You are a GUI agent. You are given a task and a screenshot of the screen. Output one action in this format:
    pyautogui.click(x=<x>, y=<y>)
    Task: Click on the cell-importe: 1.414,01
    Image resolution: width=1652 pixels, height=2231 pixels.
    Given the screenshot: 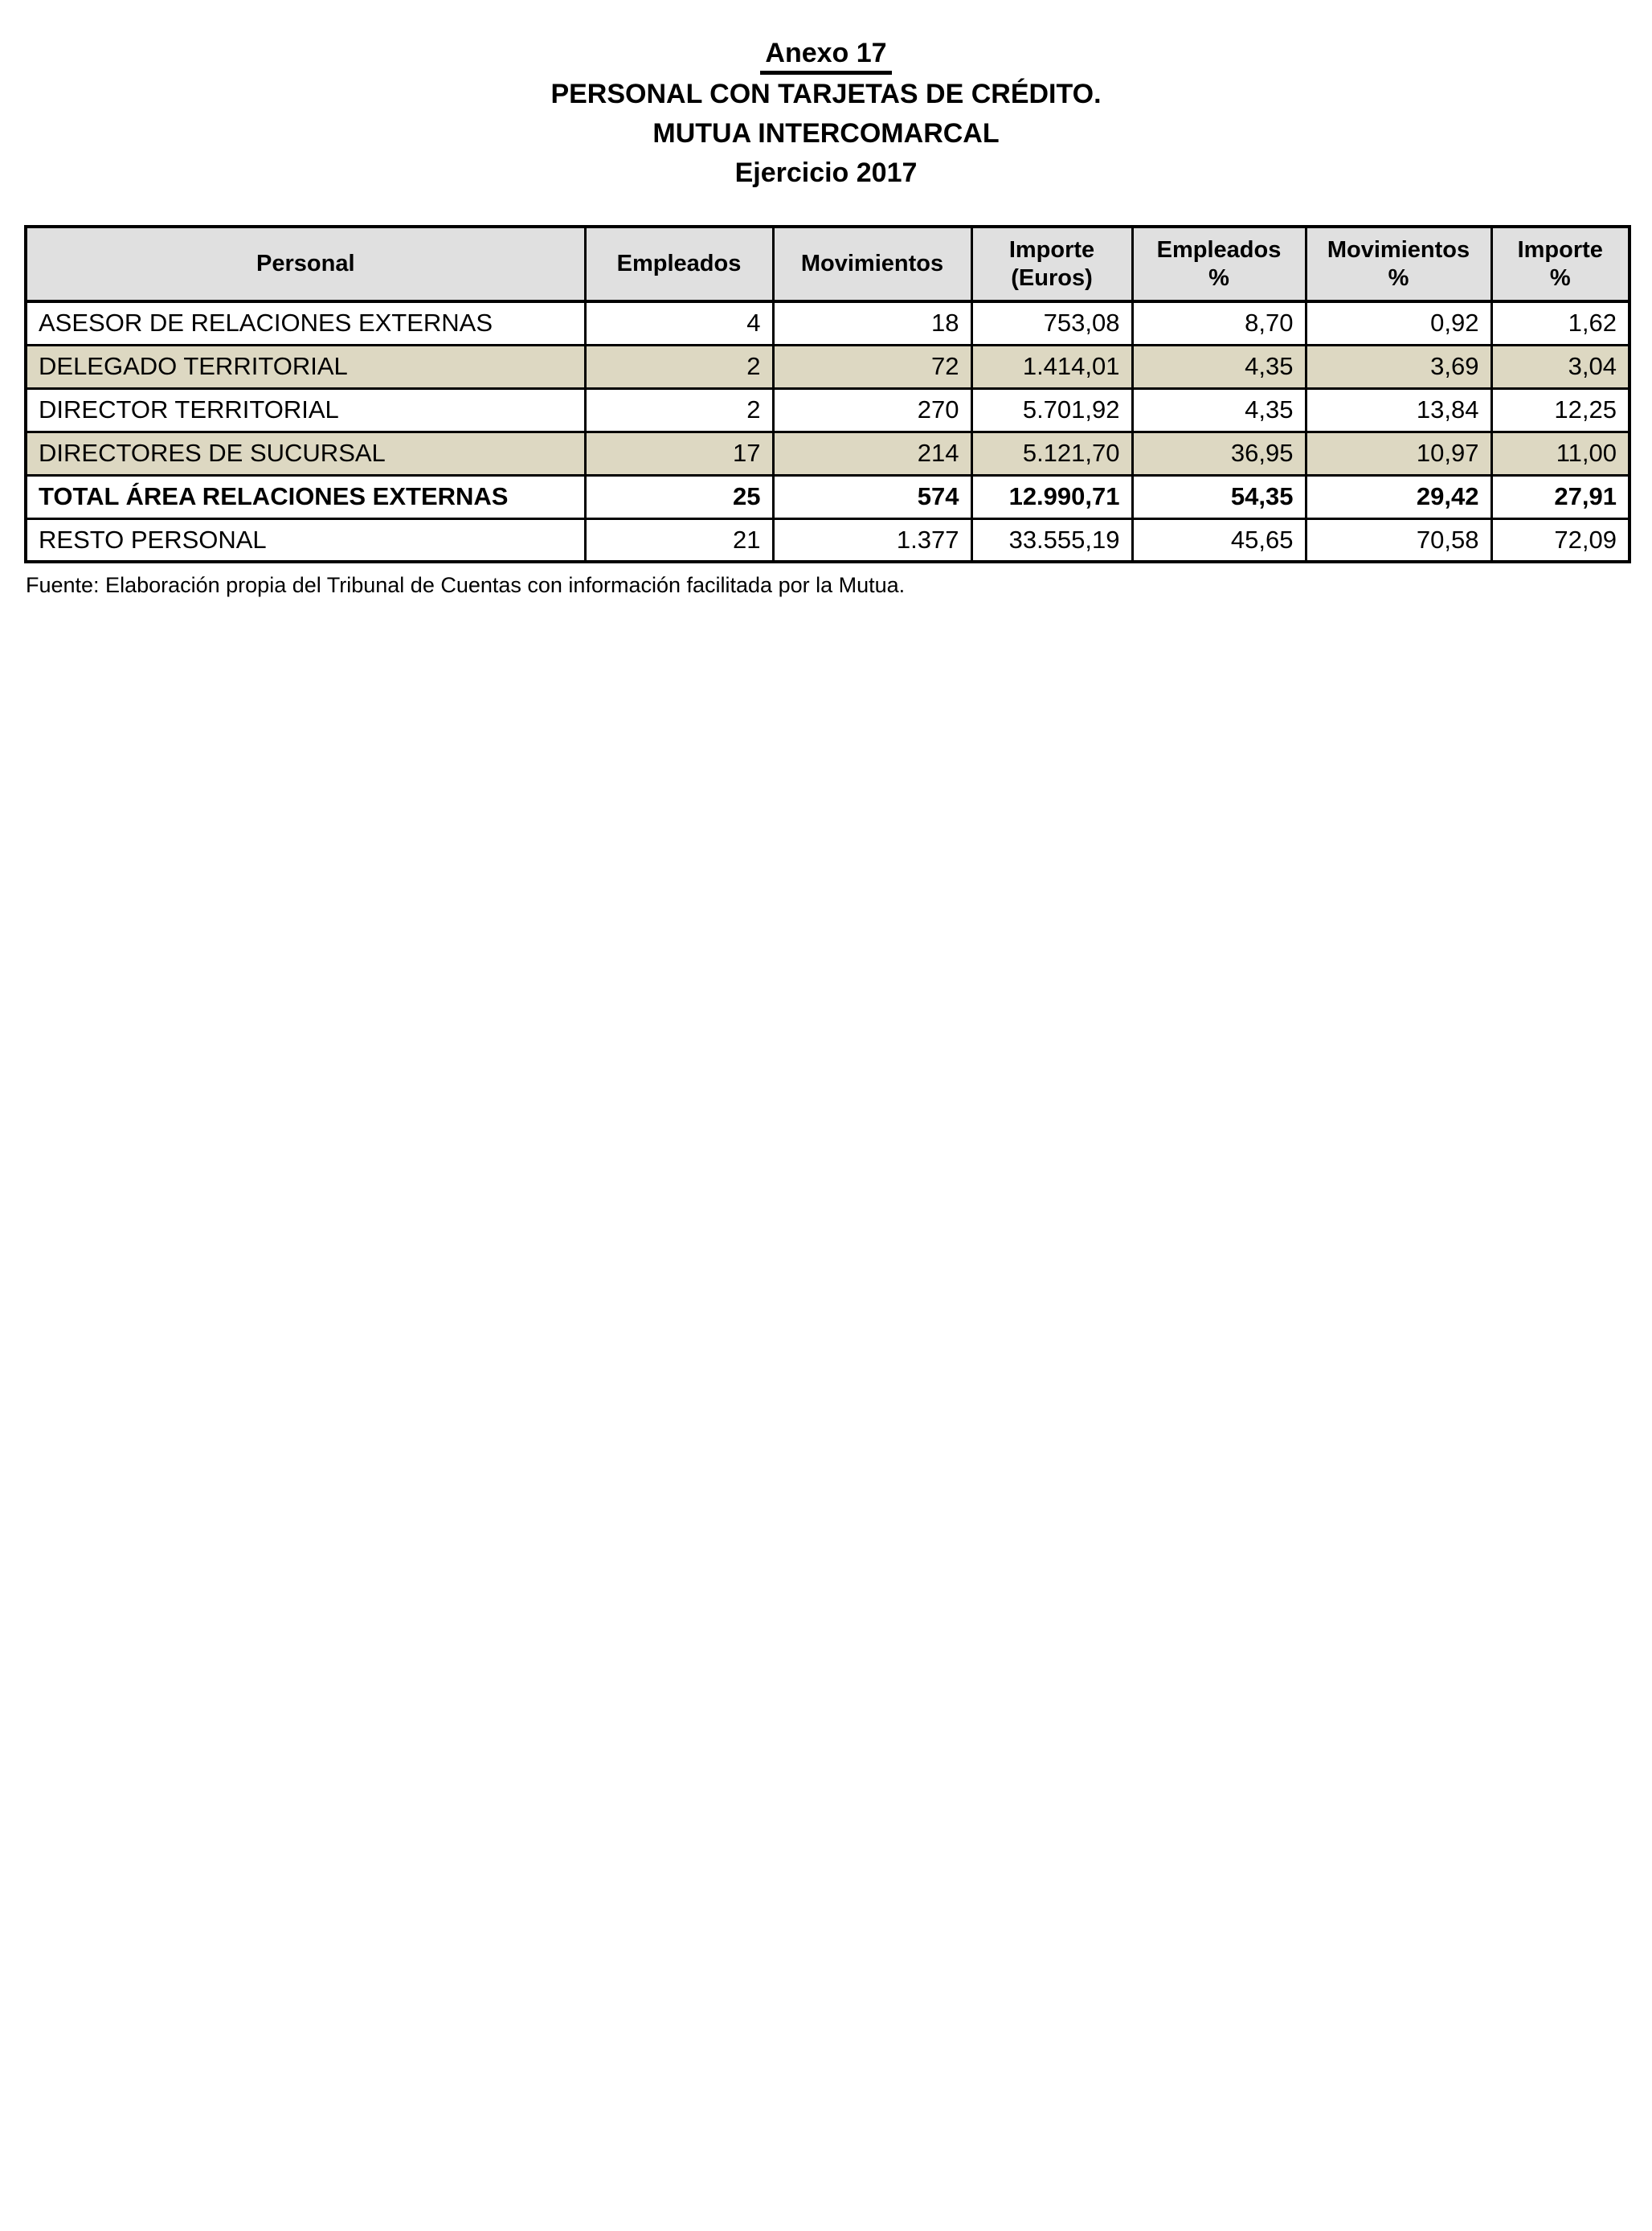 What is the action you would take?
    pyautogui.click(x=1052, y=366)
    